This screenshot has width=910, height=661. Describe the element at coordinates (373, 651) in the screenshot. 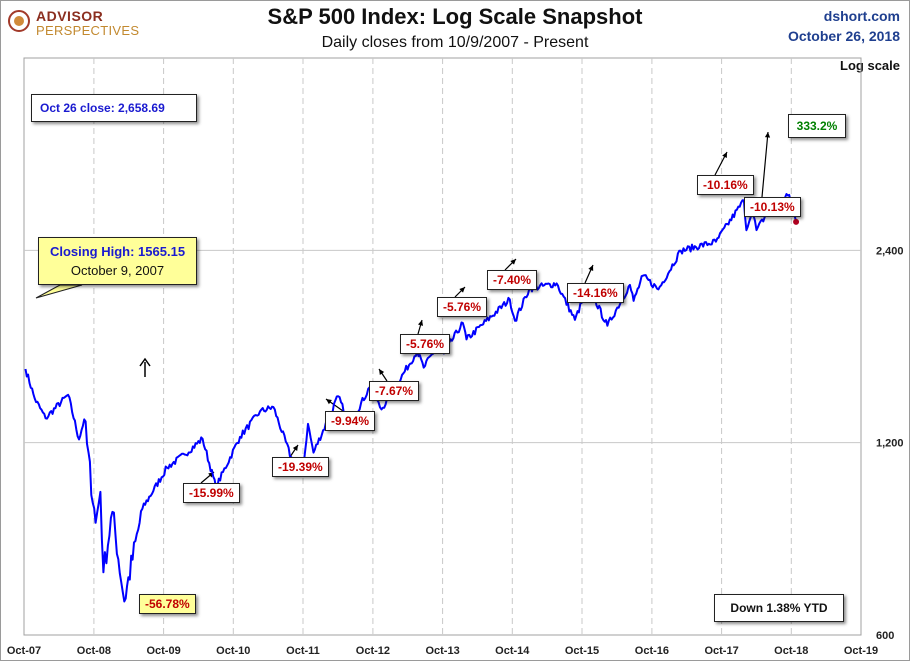

I see `x-tick-label: Oct-12` at that location.